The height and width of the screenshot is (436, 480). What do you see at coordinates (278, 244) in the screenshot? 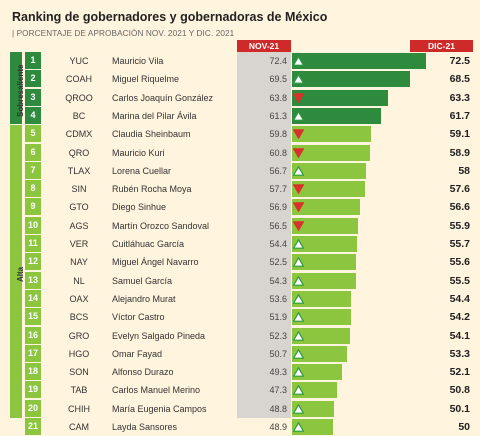
I see `nov-value: 54.4` at bounding box center [278, 244].